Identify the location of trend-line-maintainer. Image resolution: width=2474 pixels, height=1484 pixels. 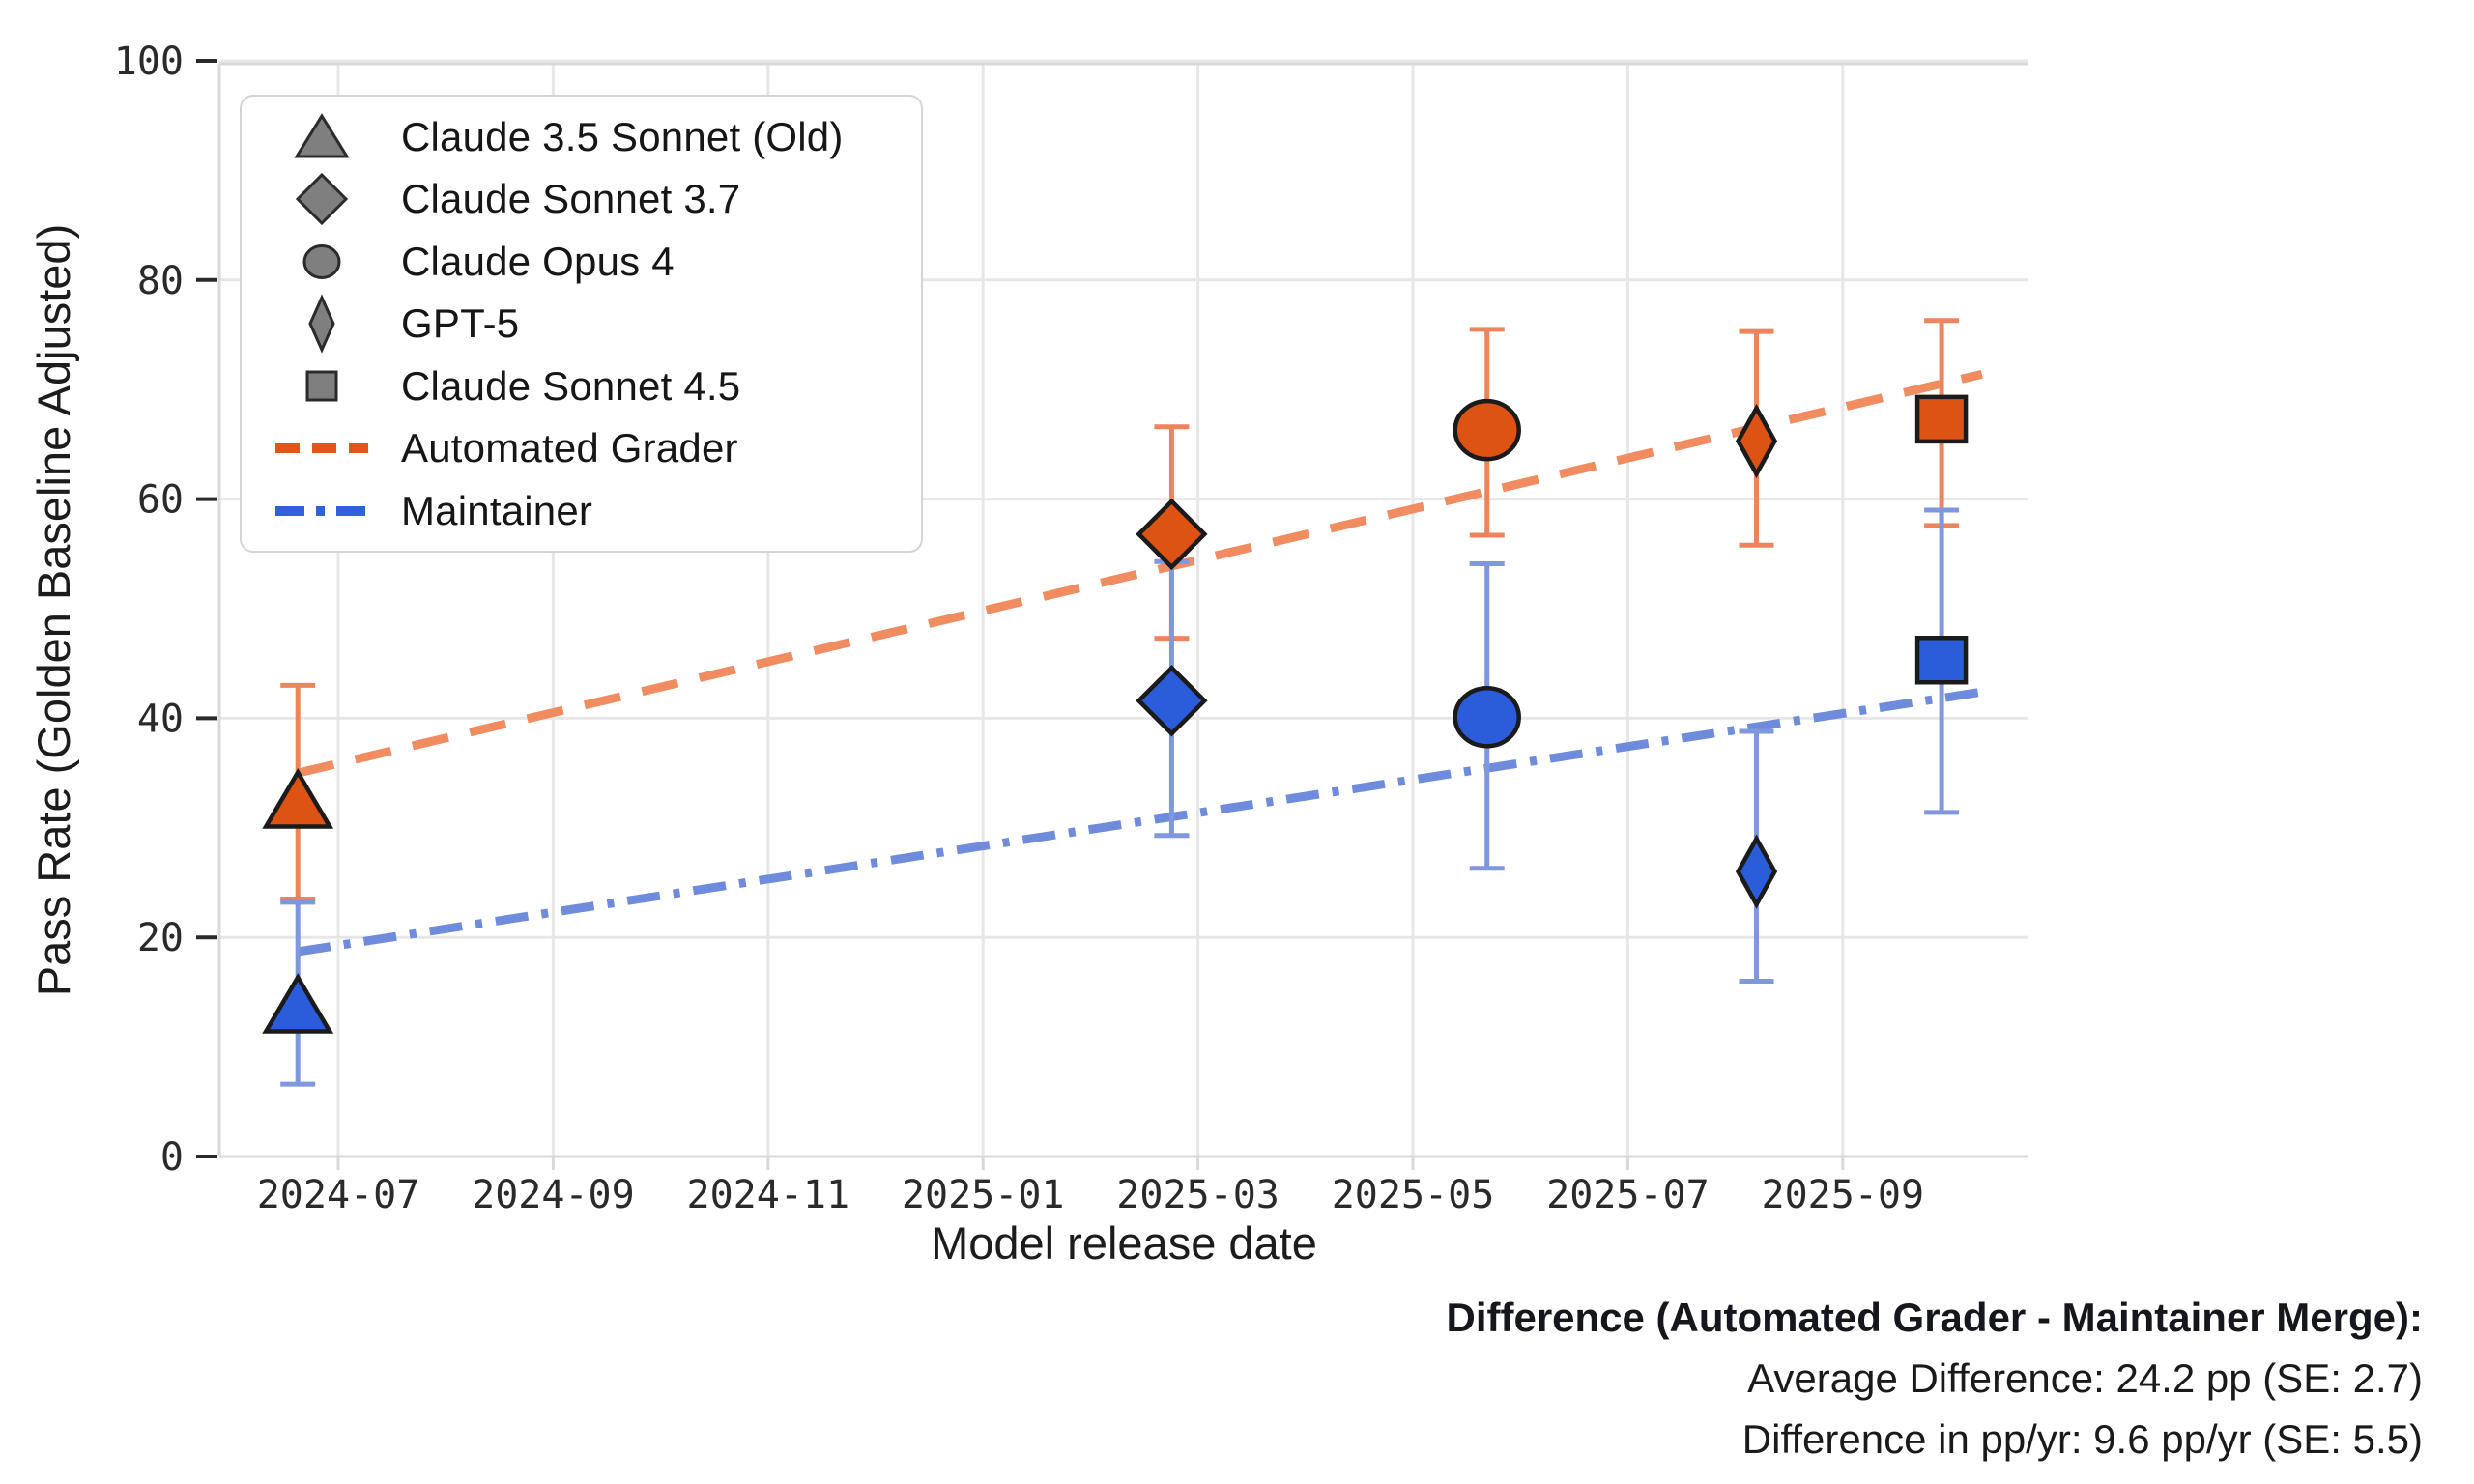
(1140, 822).